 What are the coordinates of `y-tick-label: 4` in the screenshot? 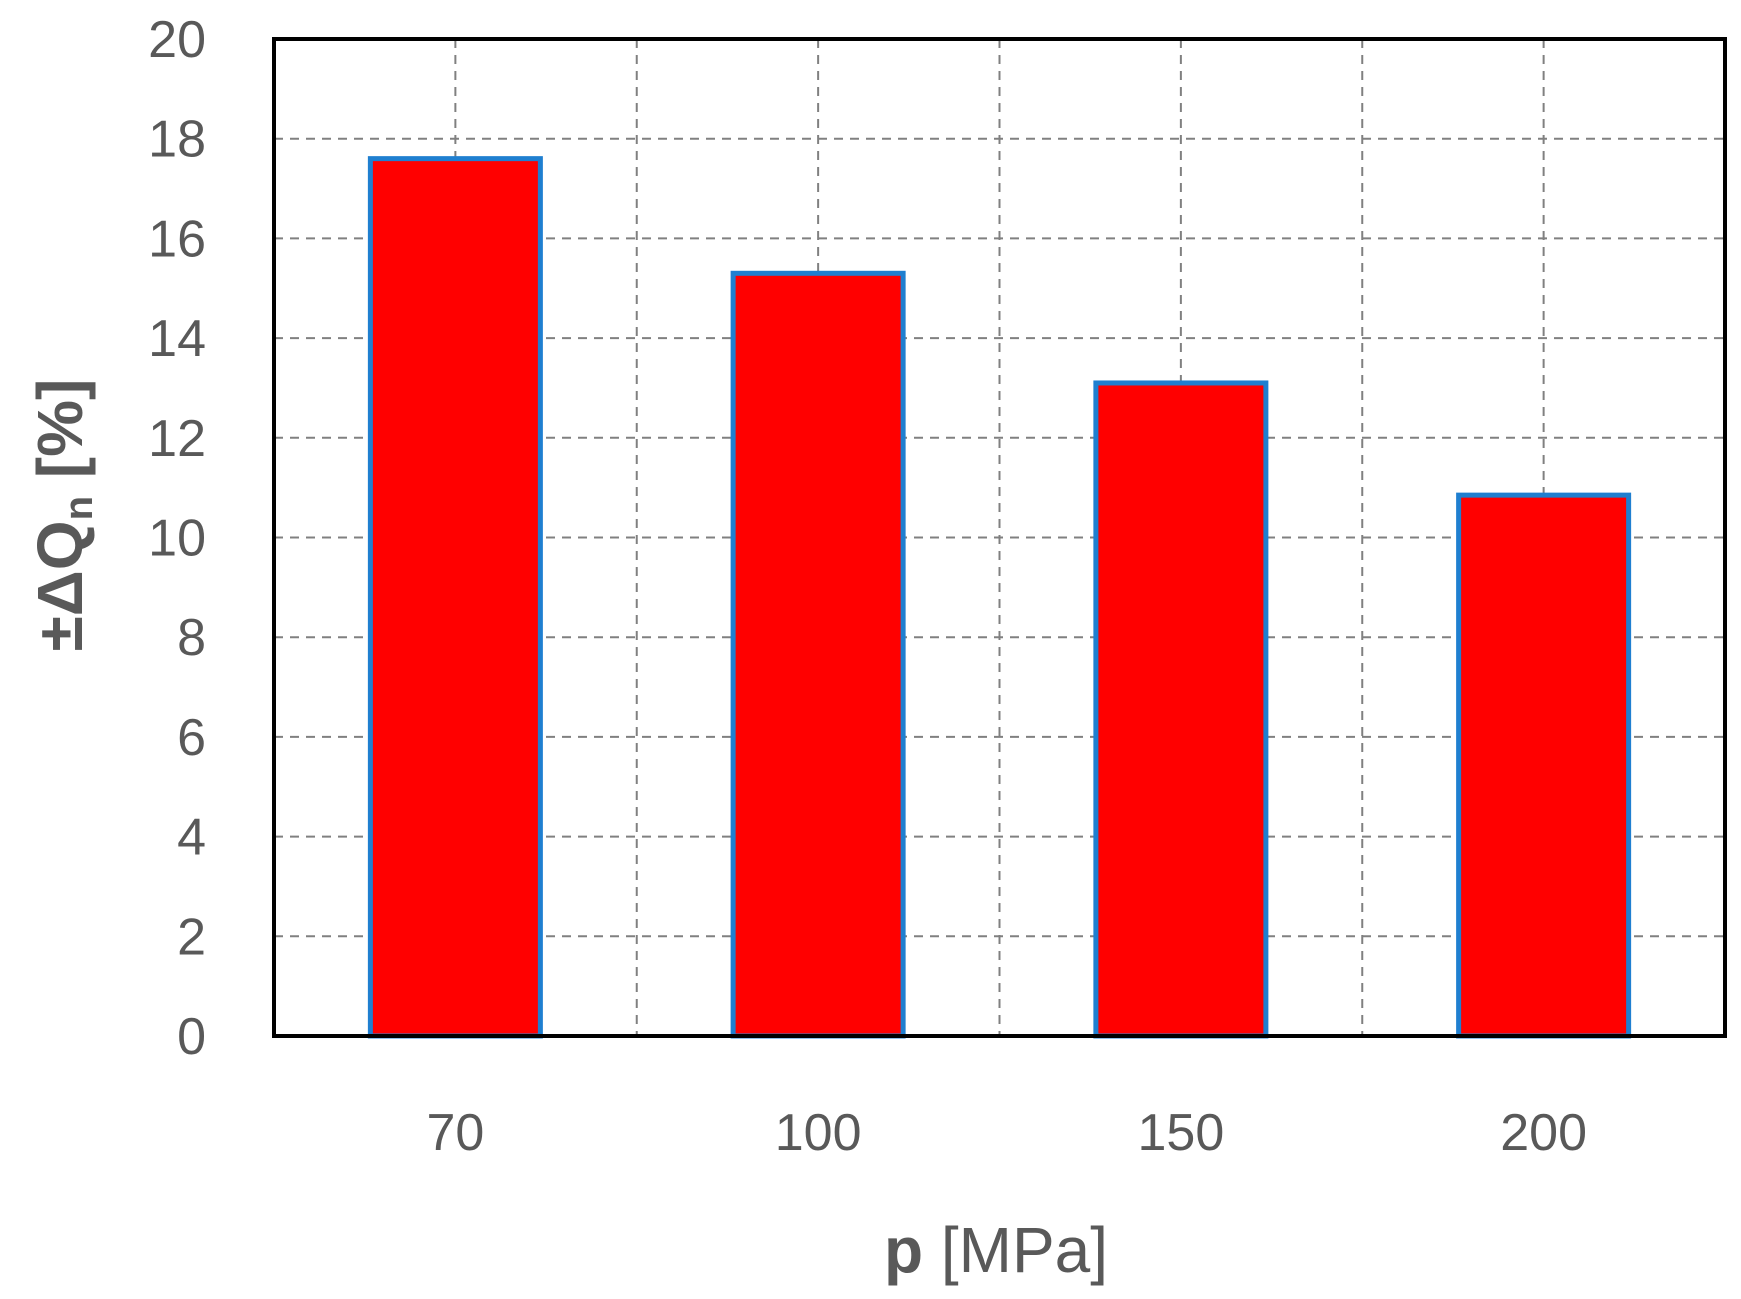 It's located at (191, 838).